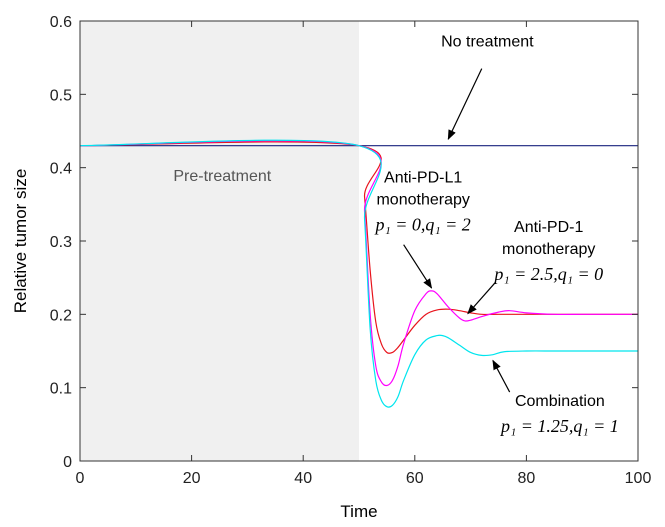  Describe the element at coordinates (527, 478) in the screenshot. I see `x-tick-label: 80` at that location.